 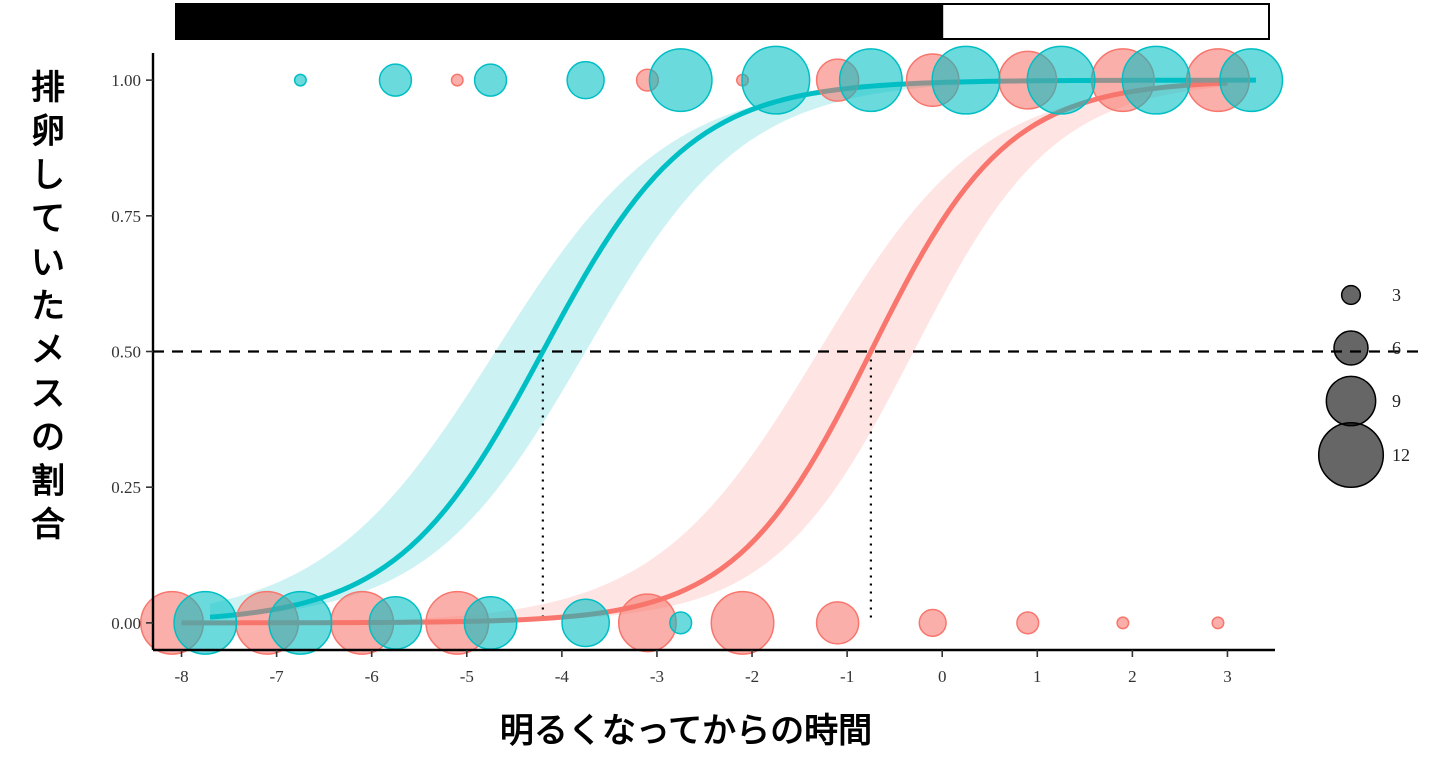 What do you see at coordinates (126, 623) in the screenshot?
I see `y-tick-label: 0.00` at bounding box center [126, 623].